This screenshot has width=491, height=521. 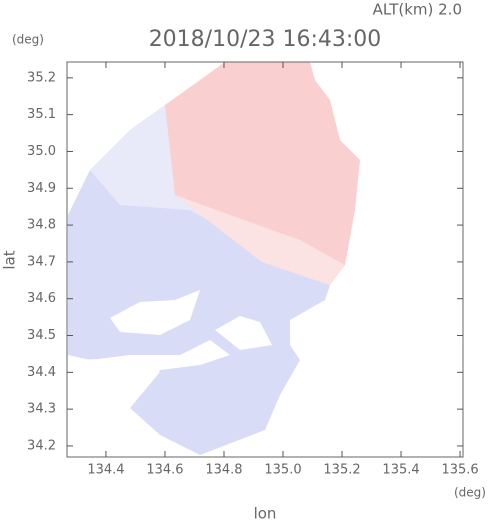 What do you see at coordinates (41, 372) in the screenshot?
I see `y-tick-label: 34.4` at bounding box center [41, 372].